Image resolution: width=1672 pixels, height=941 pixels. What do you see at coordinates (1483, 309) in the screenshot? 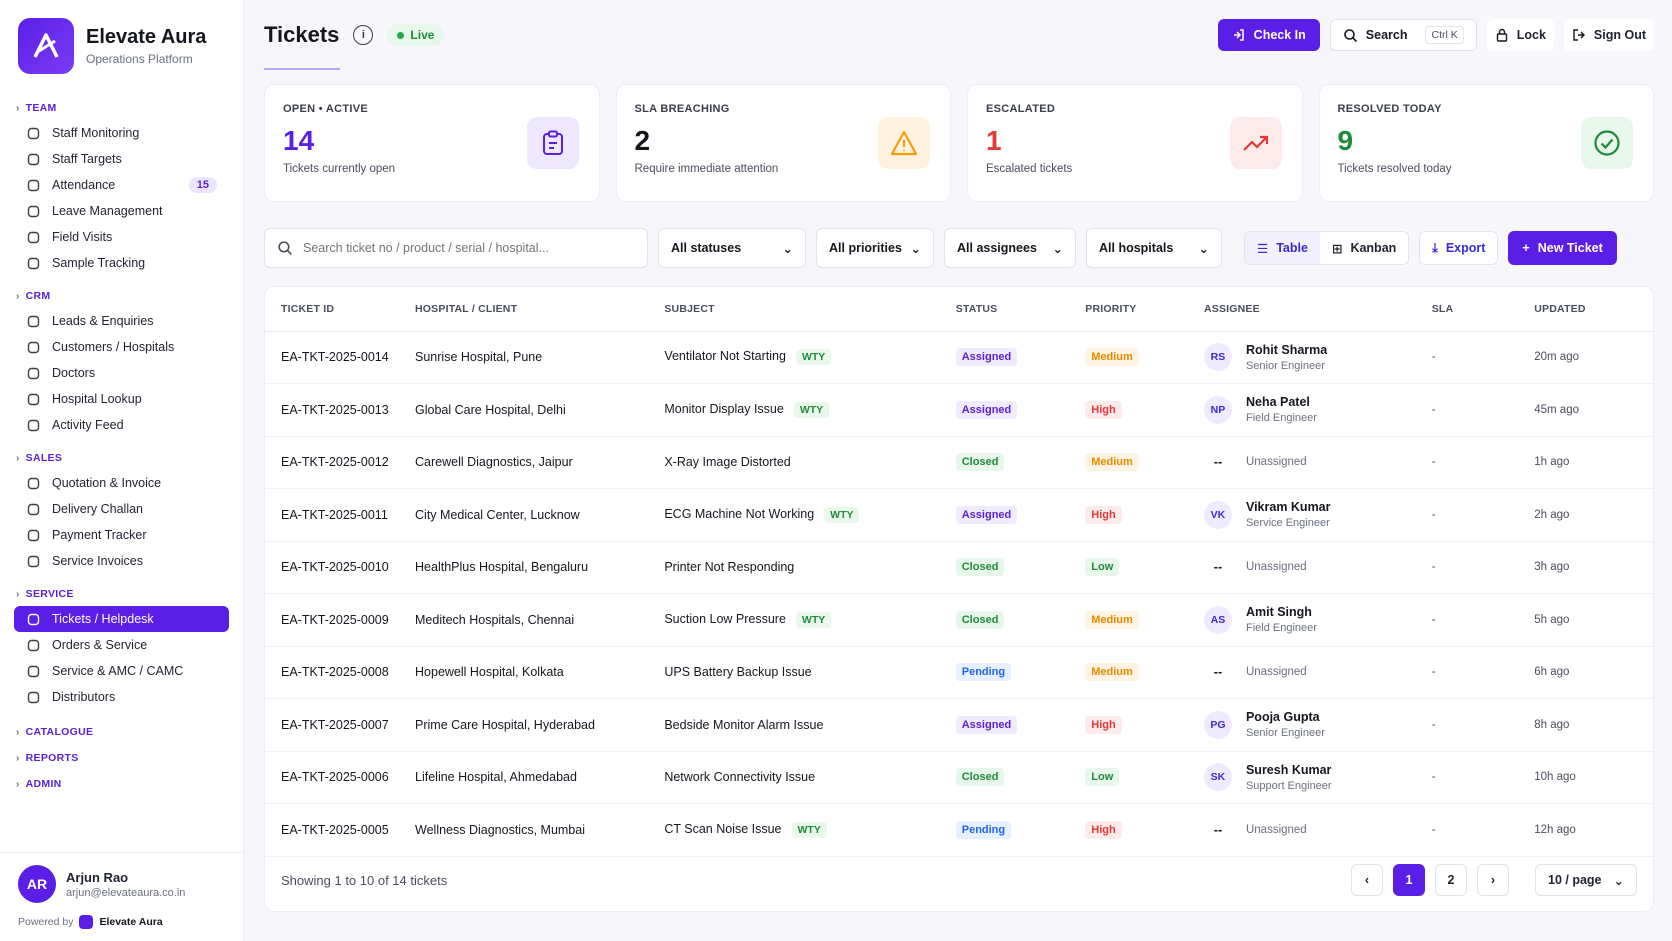
I see `column-header: SLA` at bounding box center [1483, 309].